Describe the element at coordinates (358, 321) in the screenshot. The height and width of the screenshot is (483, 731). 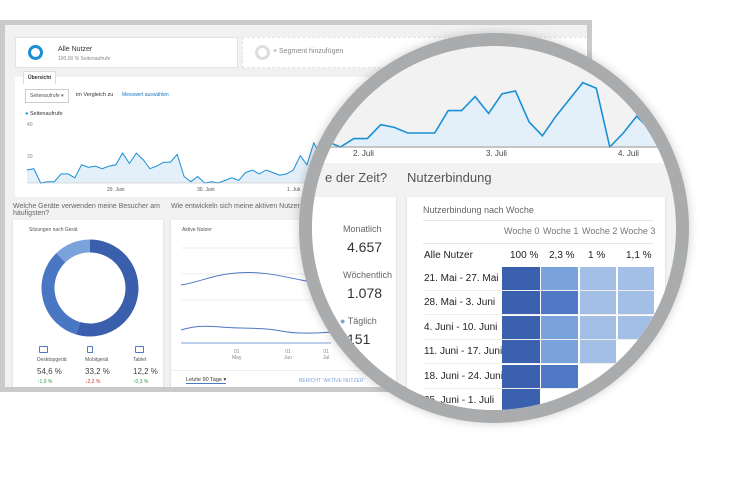
I see `stat-label: ● Täglich` at that location.